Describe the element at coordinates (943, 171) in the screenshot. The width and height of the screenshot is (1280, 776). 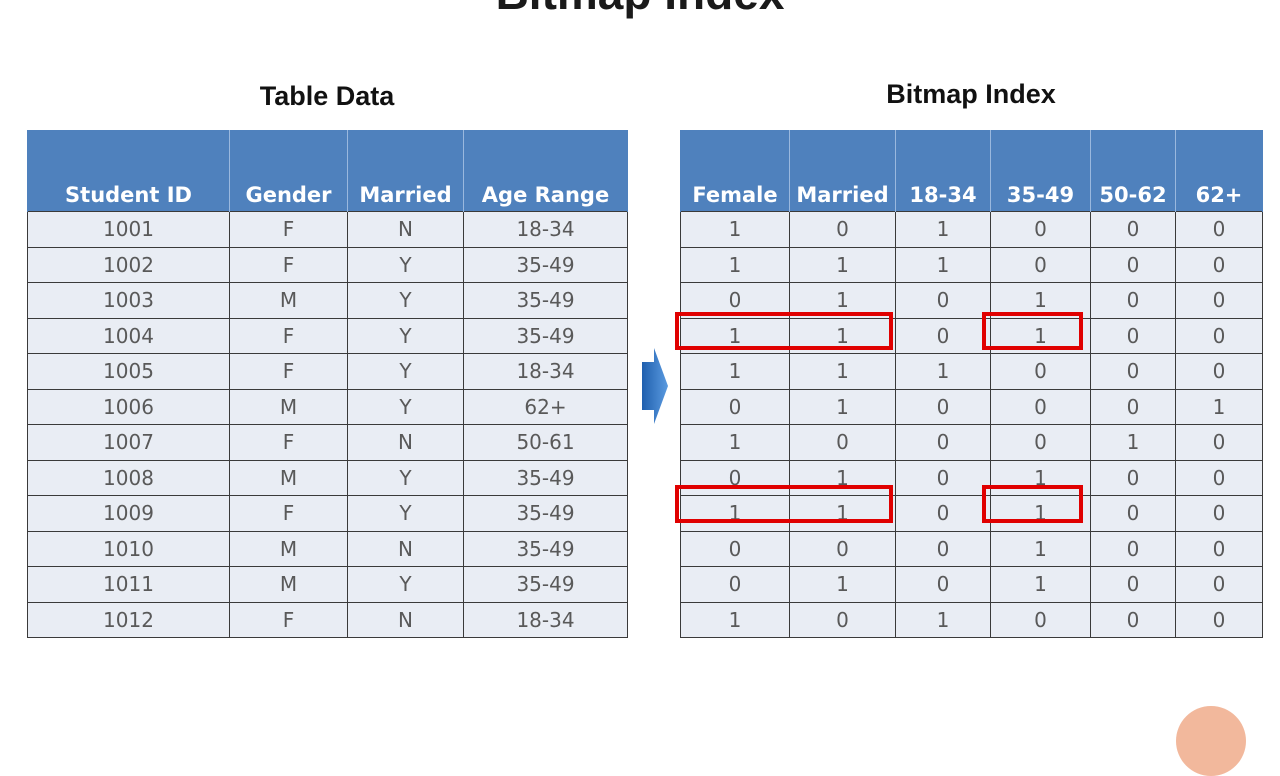
I see `bitmap-header: 18-34` at that location.